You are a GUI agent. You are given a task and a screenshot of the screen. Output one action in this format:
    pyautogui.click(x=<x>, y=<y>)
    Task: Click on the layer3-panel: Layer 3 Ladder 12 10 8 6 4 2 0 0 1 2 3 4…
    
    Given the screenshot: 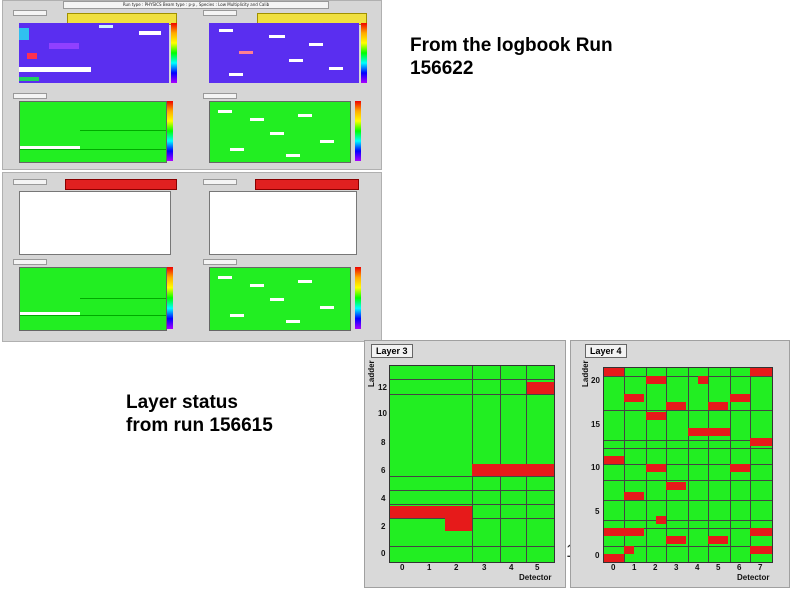 What is the action you would take?
    pyautogui.click(x=465, y=464)
    